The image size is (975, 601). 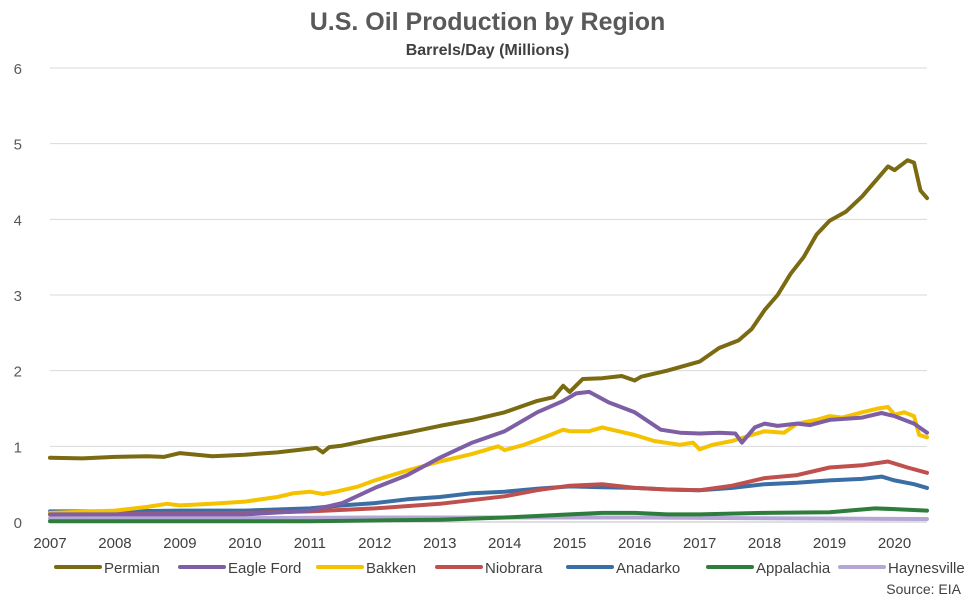 What do you see at coordinates (926, 568) in the screenshot?
I see `legend-label-haynesville: Haynesville` at bounding box center [926, 568].